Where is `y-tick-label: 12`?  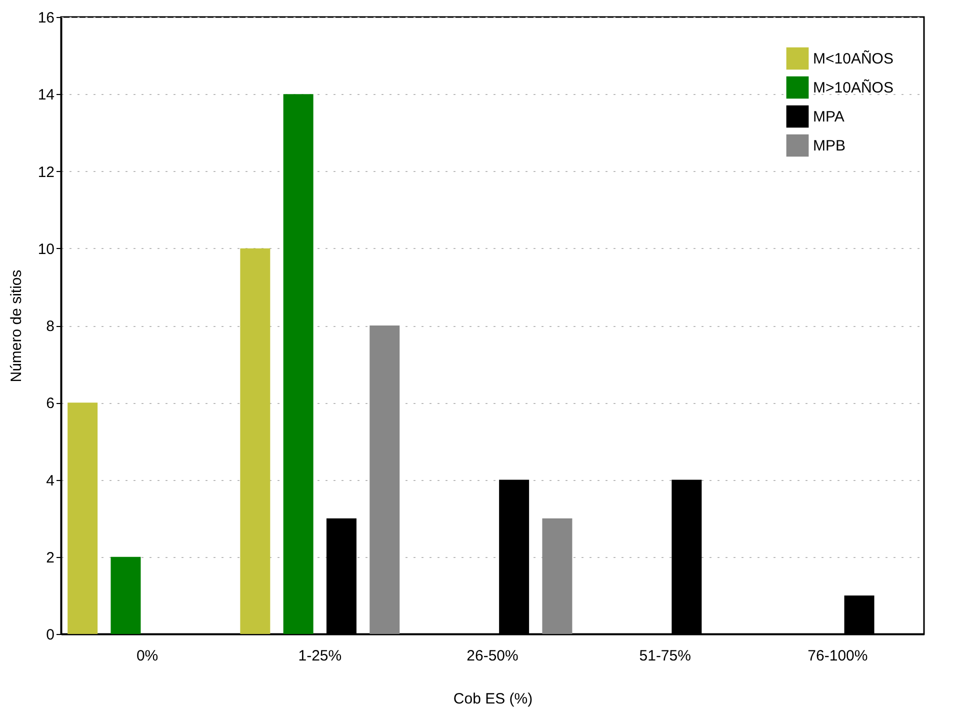
y-tick-label: 12 is located at coordinates (46, 172).